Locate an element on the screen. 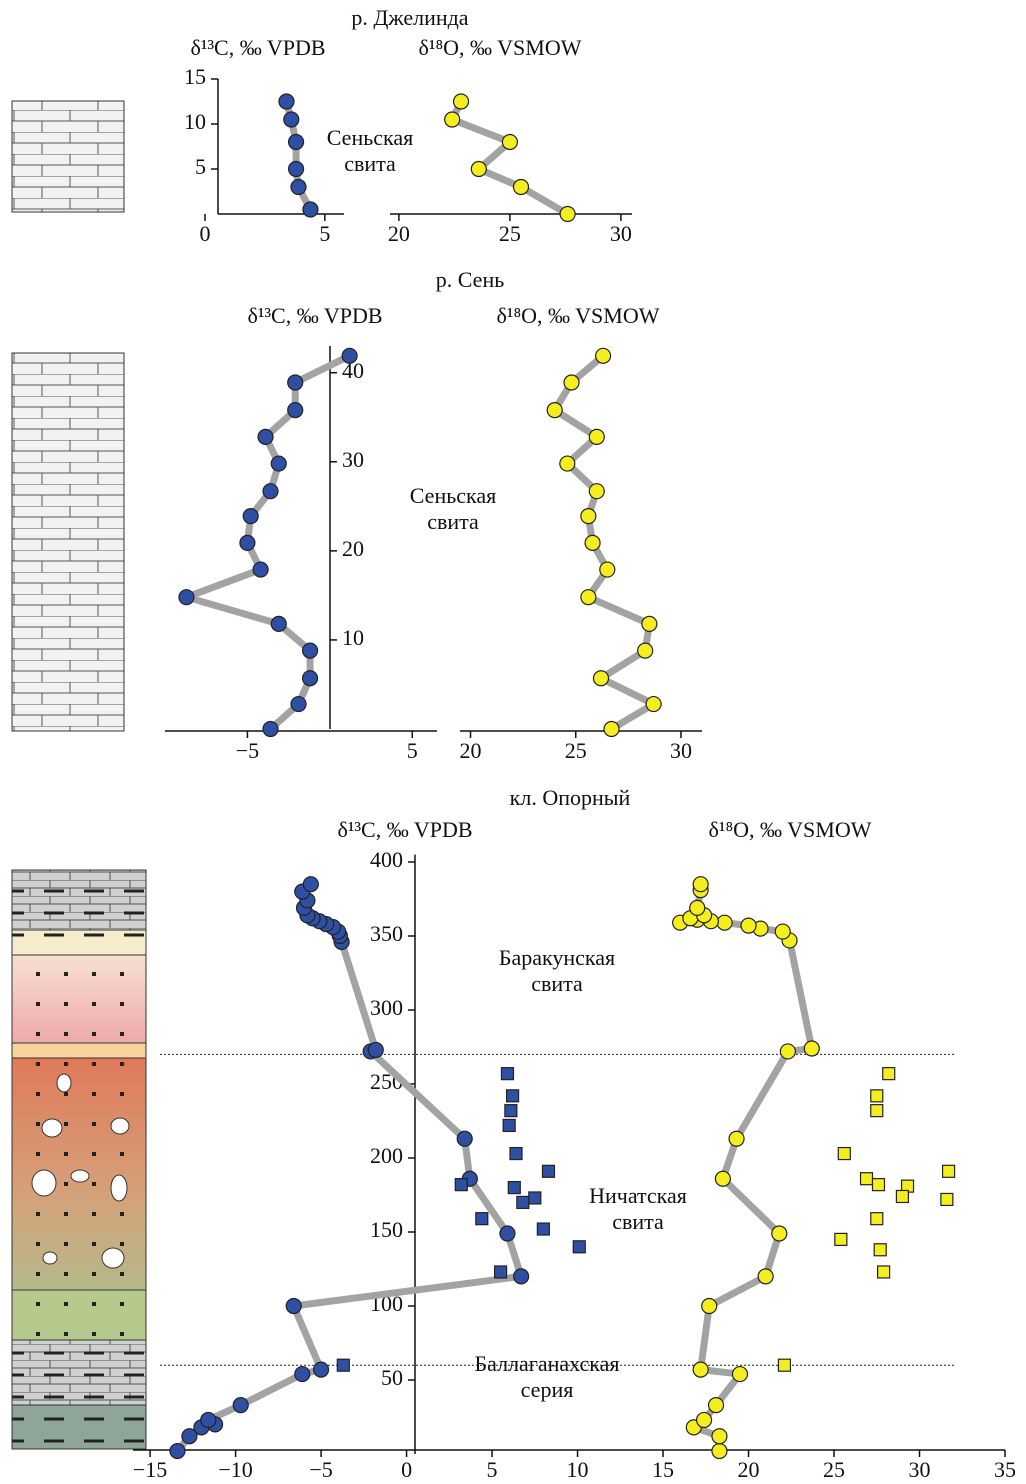 The image size is (1026, 1484). chart-title: р. Джелинда is located at coordinates (409, 17).